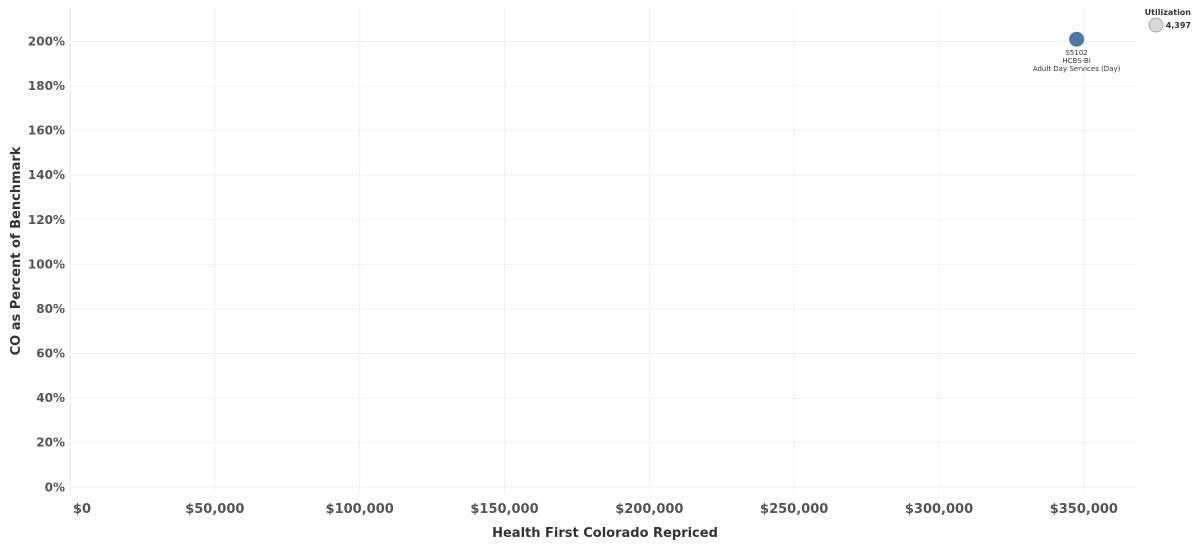  I want to click on x-tick-label: $300,000, so click(939, 509).